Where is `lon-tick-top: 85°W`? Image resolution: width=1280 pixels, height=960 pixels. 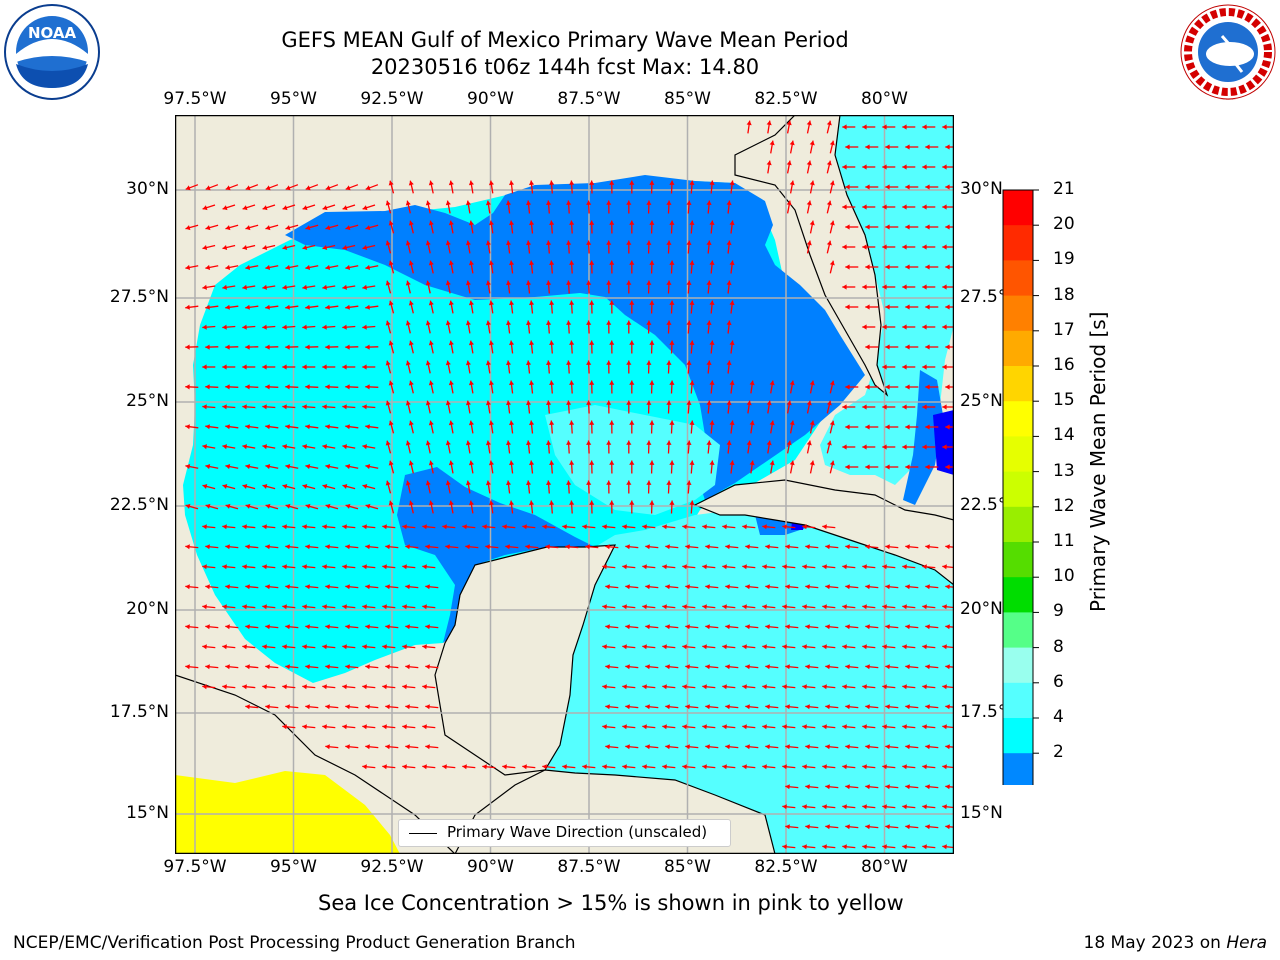 lon-tick-top: 85°W is located at coordinates (687, 99).